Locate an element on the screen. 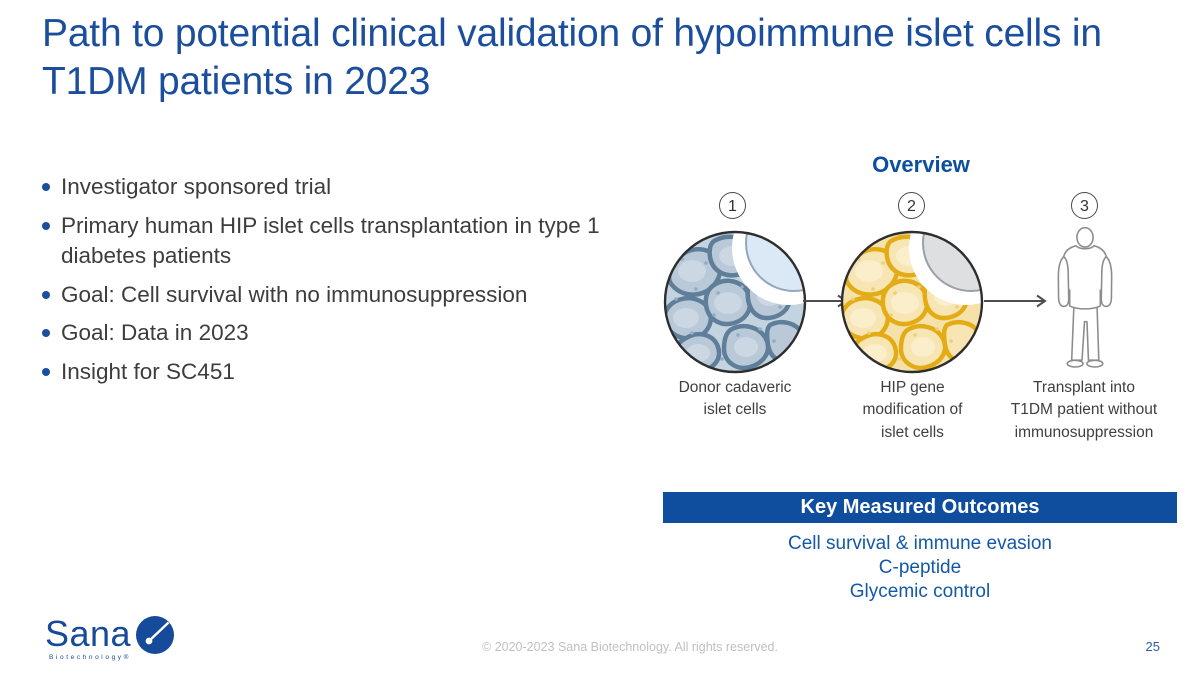 The width and height of the screenshot is (1200, 675). outcome-item: Cell survival & immune evasion is located at coordinates (920, 543).